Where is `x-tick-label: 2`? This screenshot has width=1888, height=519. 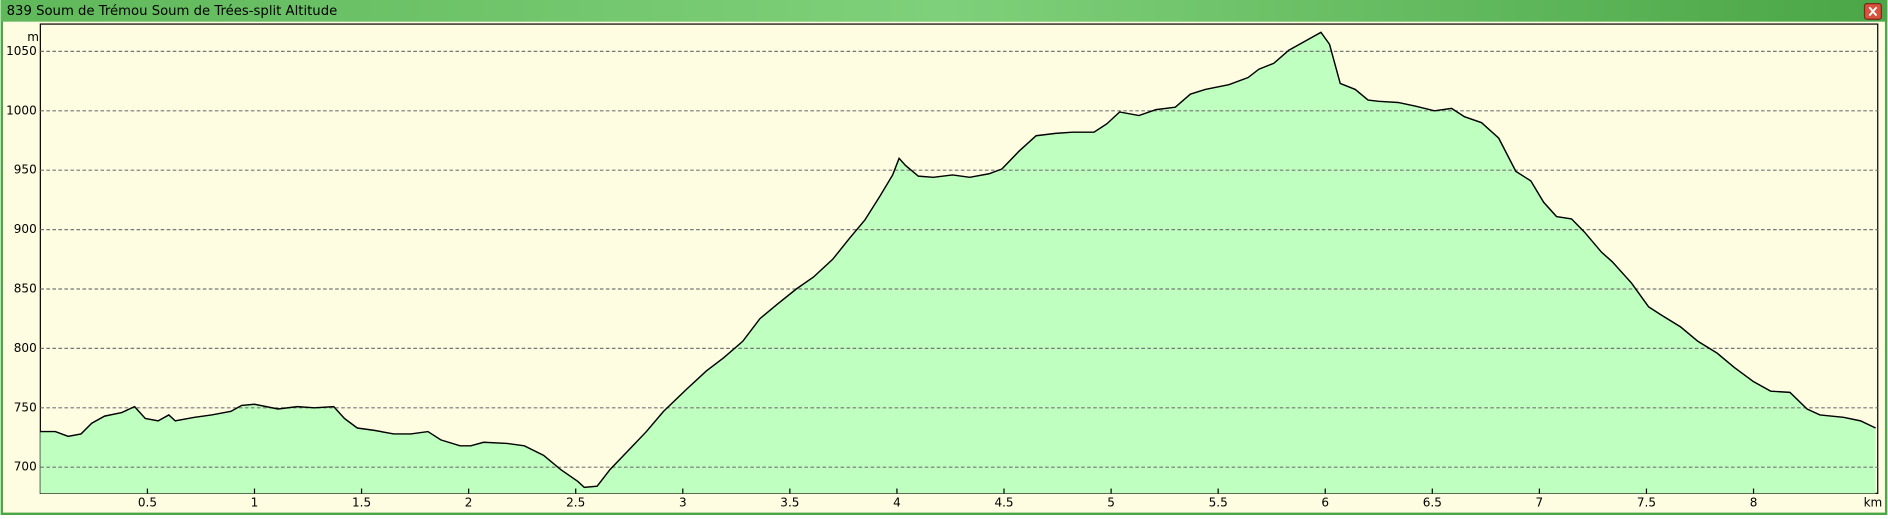 x-tick-label: 2 is located at coordinates (469, 502).